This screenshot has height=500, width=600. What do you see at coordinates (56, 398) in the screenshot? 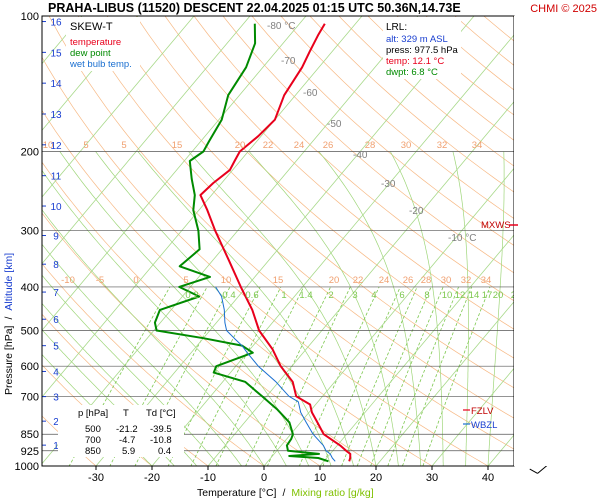
I see `altitude-tick-label: 3` at bounding box center [56, 398].